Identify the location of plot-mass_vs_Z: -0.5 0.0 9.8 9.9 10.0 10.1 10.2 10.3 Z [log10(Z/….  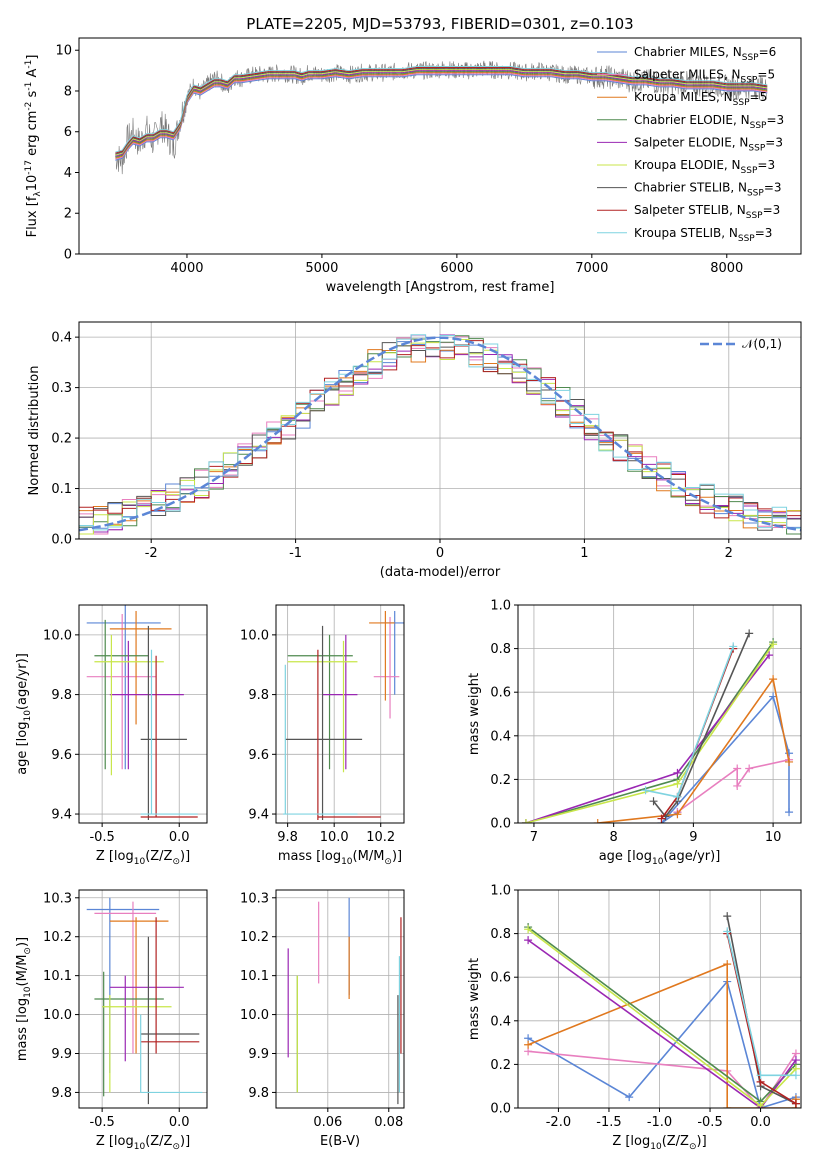
(111, 1020).